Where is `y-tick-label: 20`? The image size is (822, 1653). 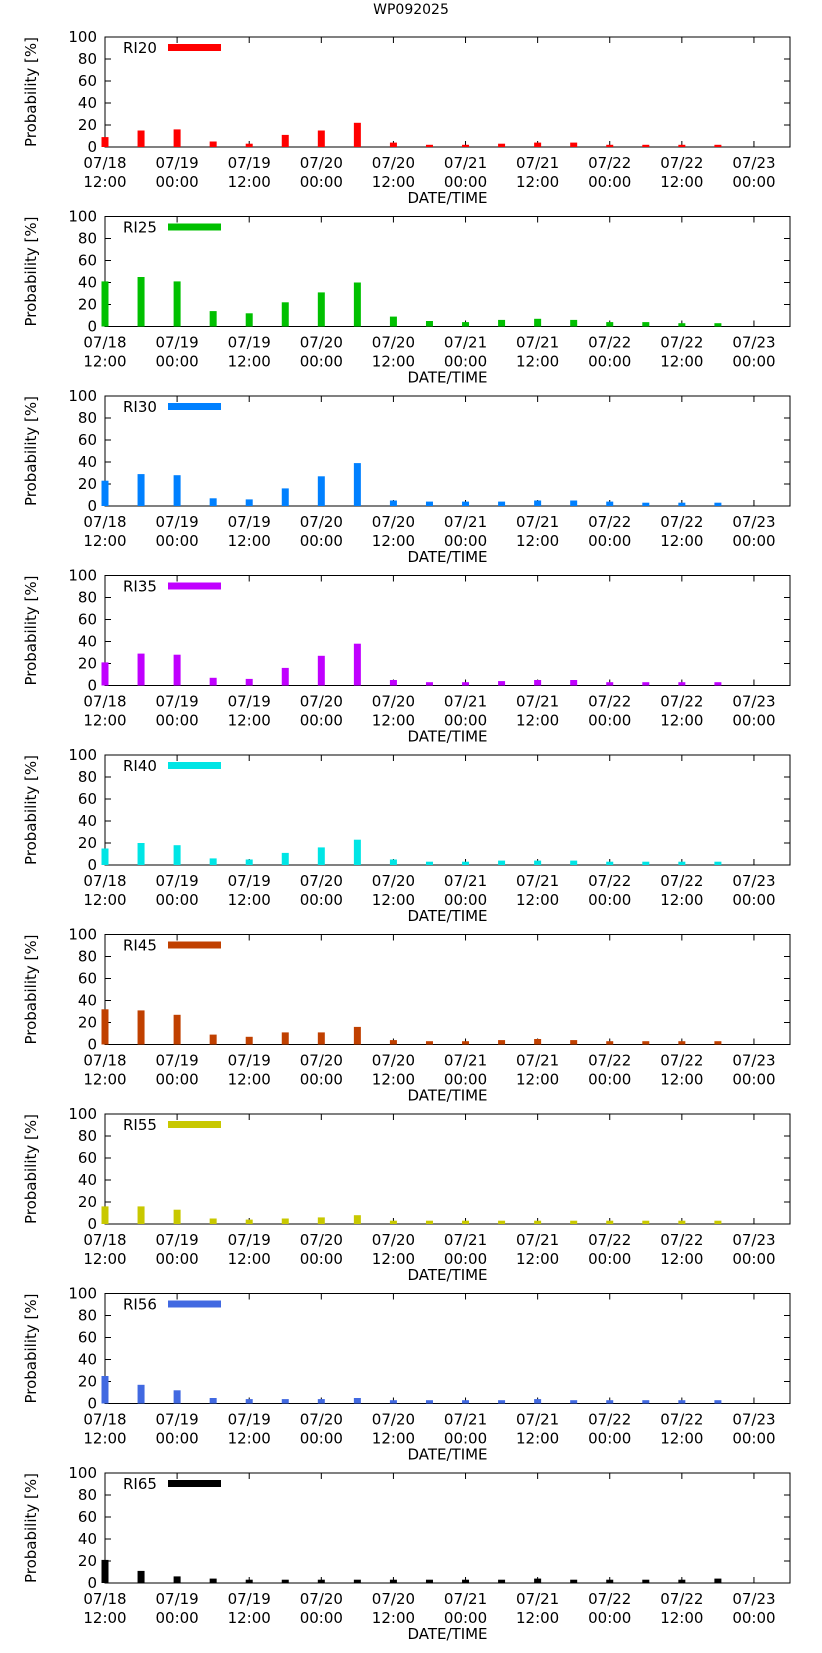 y-tick-label: 20 is located at coordinates (87, 305).